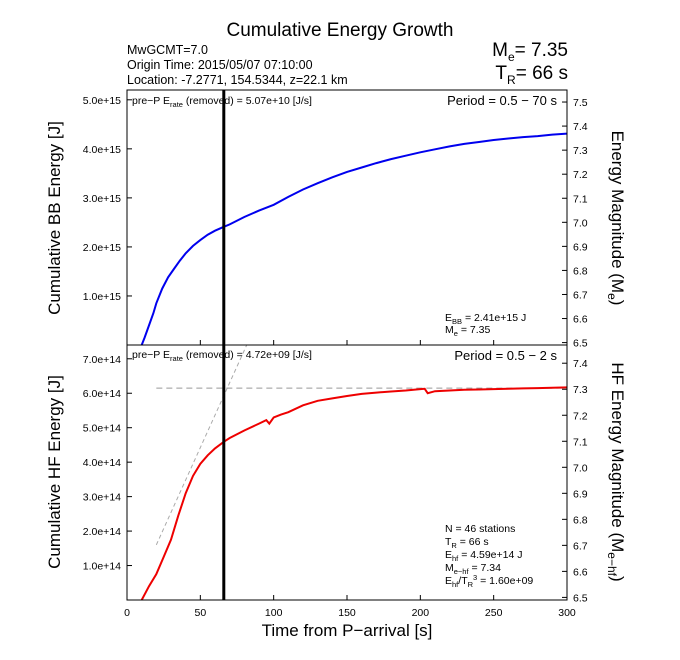 The image size is (680, 660). Describe the element at coordinates (530, 52) in the screenshot. I see `energy-magnitude-readout: Me= 7.35` at that location.